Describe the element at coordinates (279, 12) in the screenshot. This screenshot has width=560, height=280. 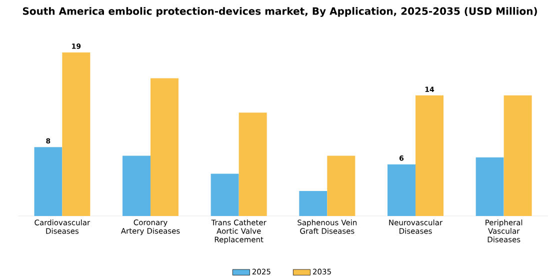
I see `chart-title: South America embolic protection-devices market, By Application, 2025-2035 (USD Million)` at that location.